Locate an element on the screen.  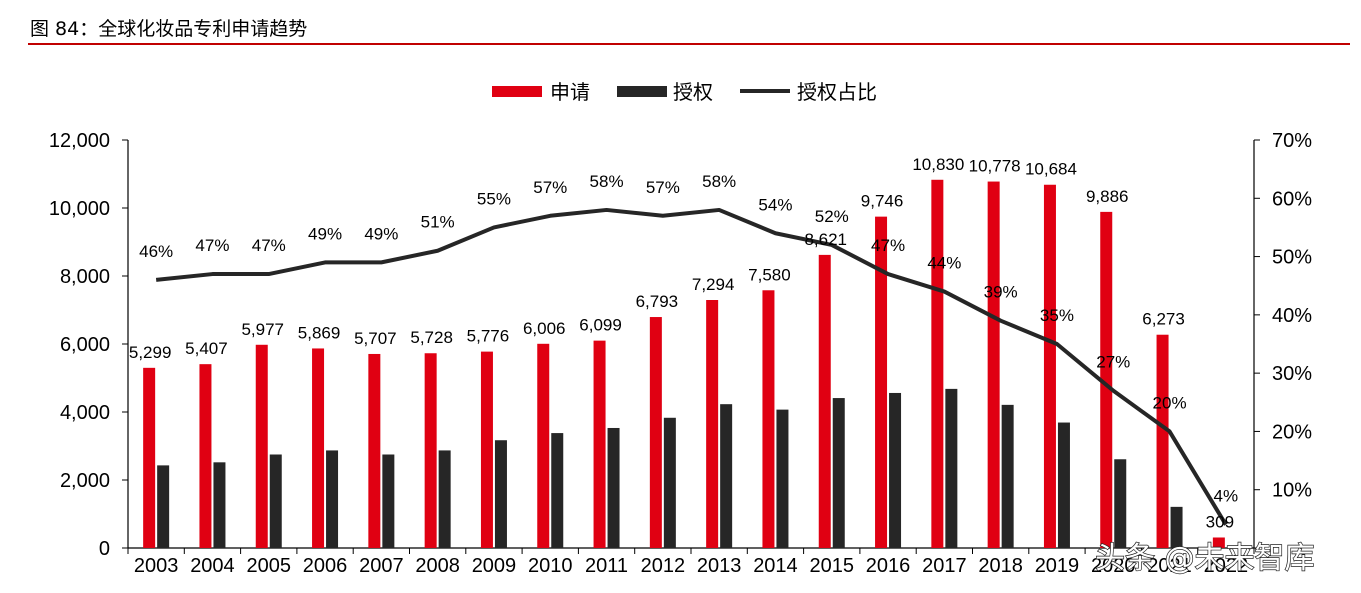
x-tick-label: 2010 is located at coordinates (550, 566).